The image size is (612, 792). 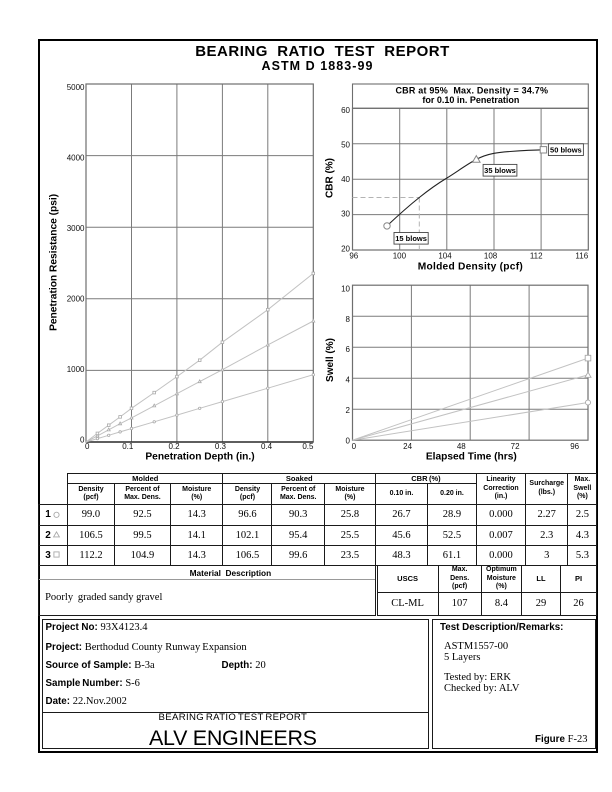 I want to click on svg-text: 35 blows, so click(x=500, y=170).